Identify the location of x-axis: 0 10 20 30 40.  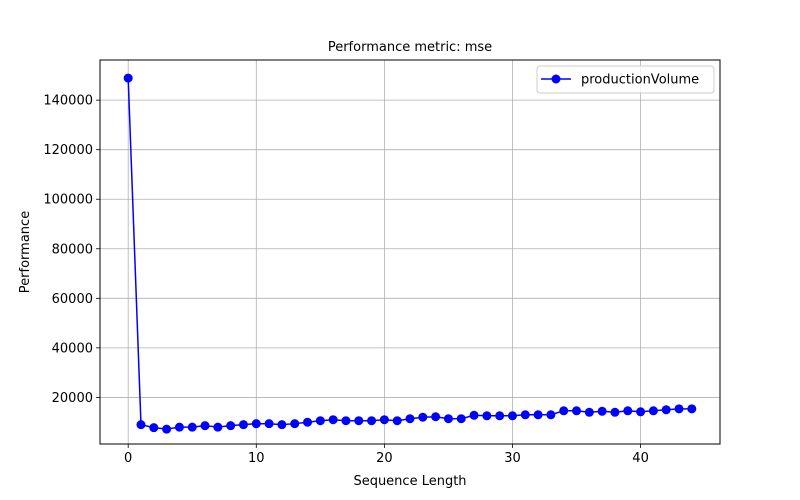
(386, 455).